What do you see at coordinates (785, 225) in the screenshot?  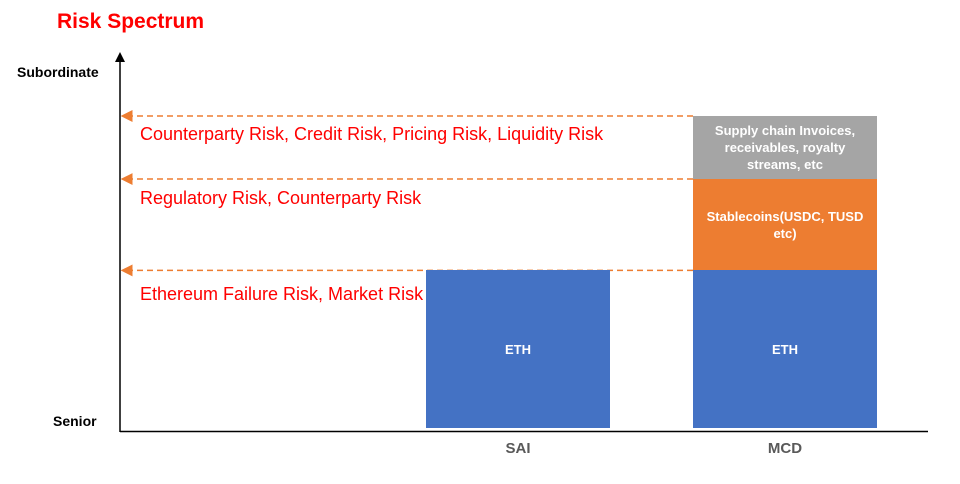 I see `bar-mcd-stablecoins: Stablecoins(USDC, TUSD etc)` at bounding box center [785, 225].